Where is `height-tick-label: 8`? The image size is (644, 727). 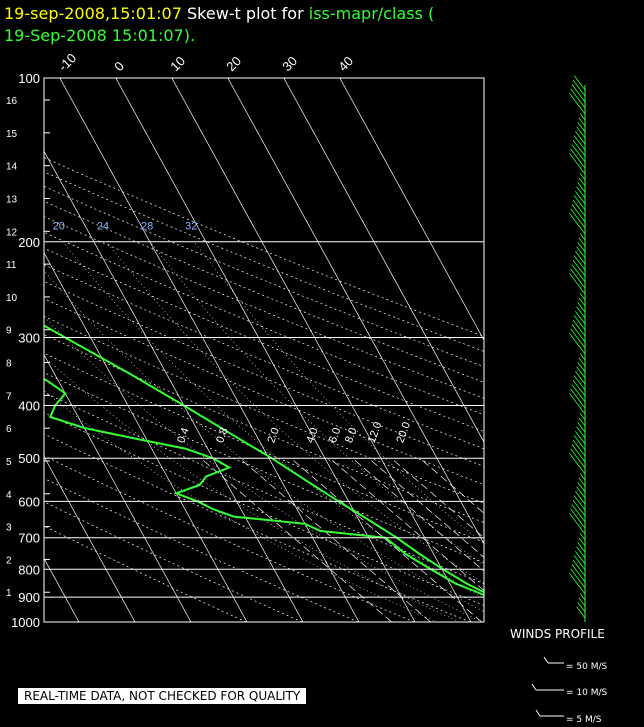 height-tick-label: 8 is located at coordinates (9, 364).